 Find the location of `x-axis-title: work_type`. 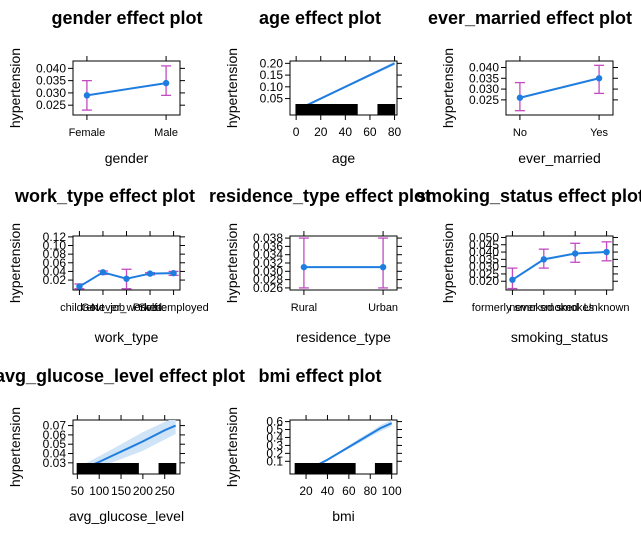

x-axis-title: work_type is located at coordinates (126, 337).